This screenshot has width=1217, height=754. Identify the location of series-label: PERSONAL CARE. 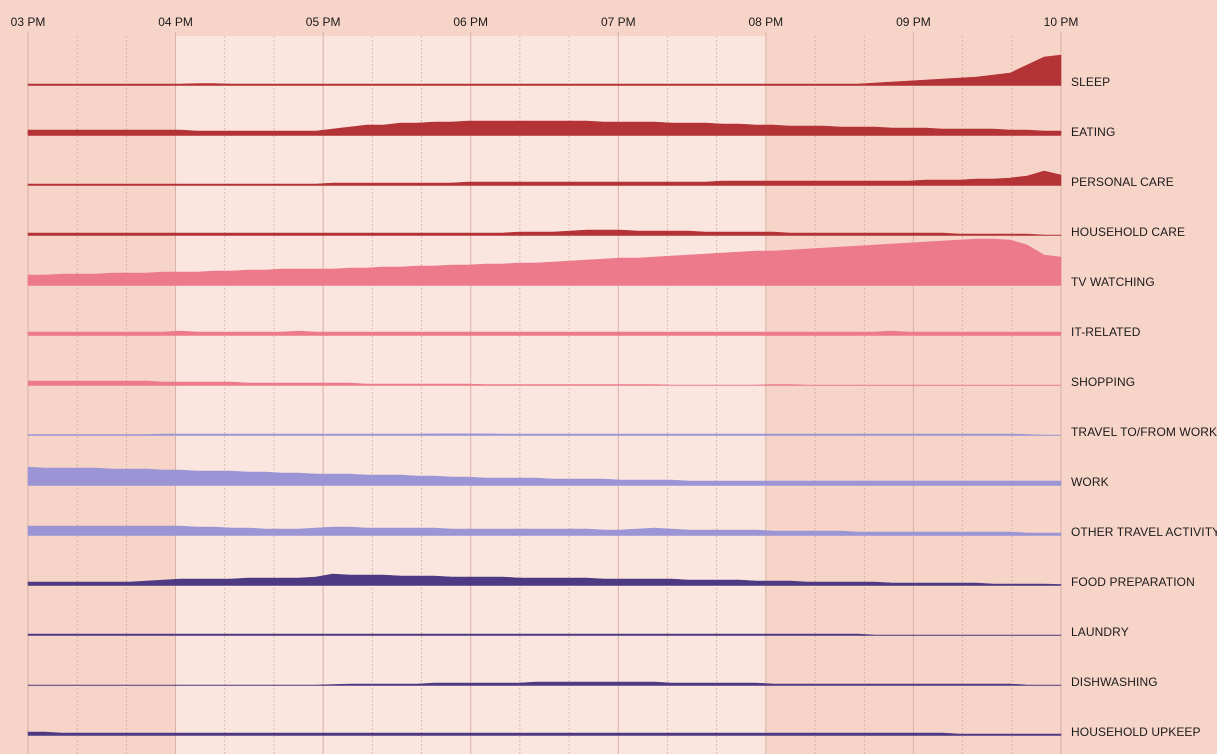
(1122, 182).